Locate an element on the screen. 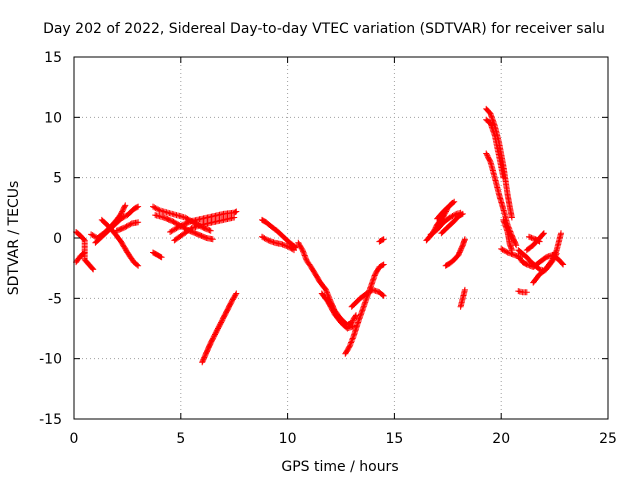 This screenshot has width=640, height=480. x-tick-label: 25 is located at coordinates (608, 439).